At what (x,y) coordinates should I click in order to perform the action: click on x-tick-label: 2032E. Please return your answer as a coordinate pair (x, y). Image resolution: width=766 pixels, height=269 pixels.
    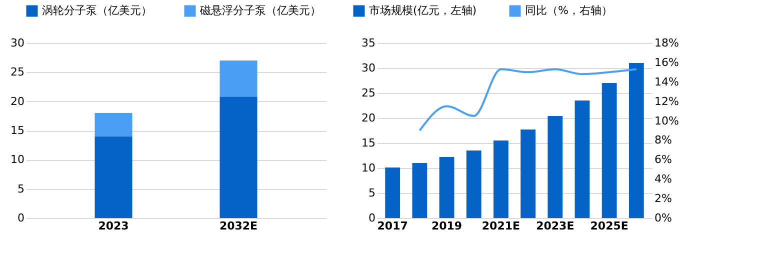
    Looking at the image, I should click on (238, 226).